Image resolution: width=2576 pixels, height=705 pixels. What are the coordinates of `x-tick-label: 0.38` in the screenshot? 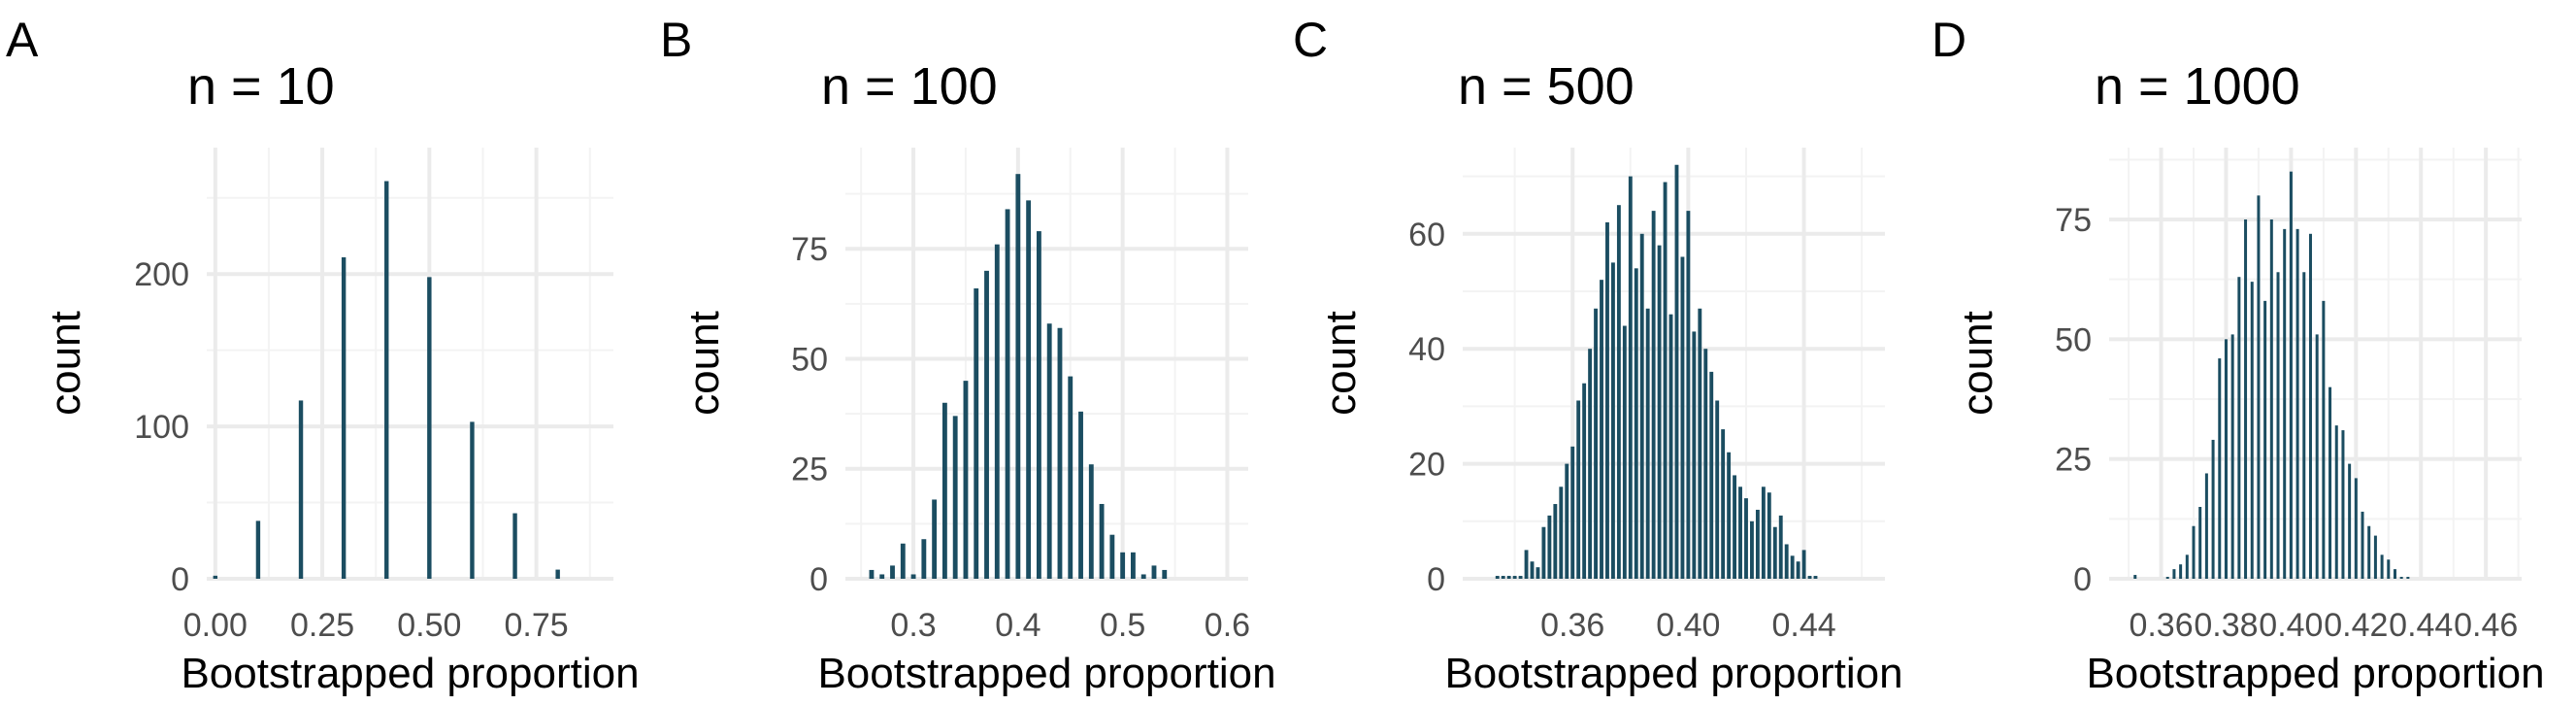 It's located at (2226, 625).